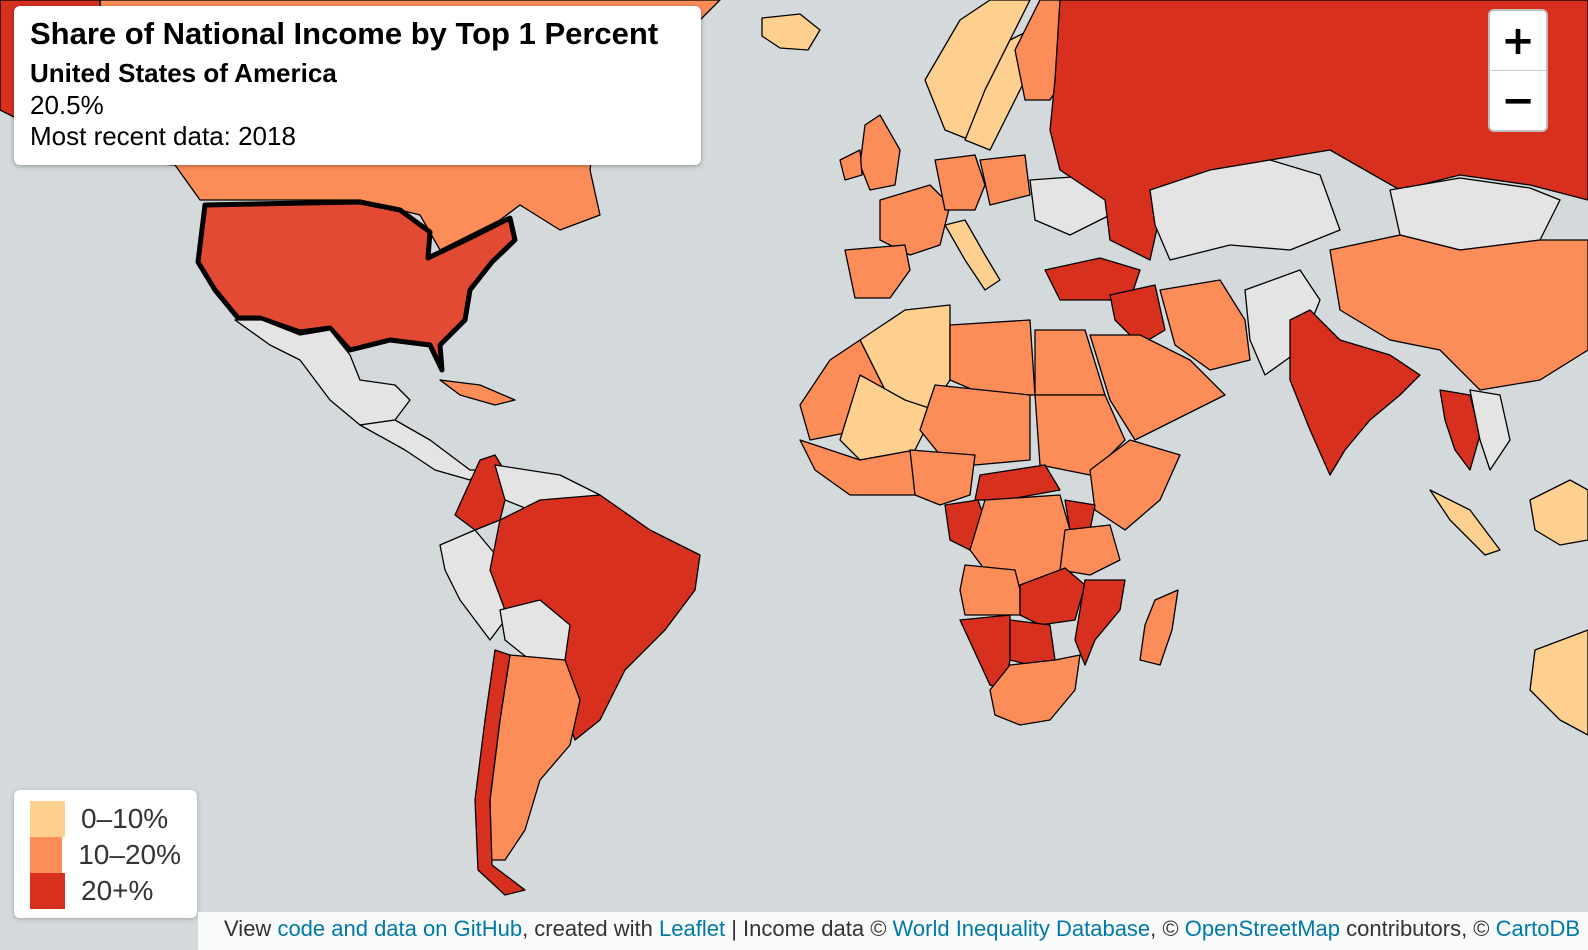  What do you see at coordinates (1090, 550) in the screenshot?
I see `country-tanzania` at bounding box center [1090, 550].